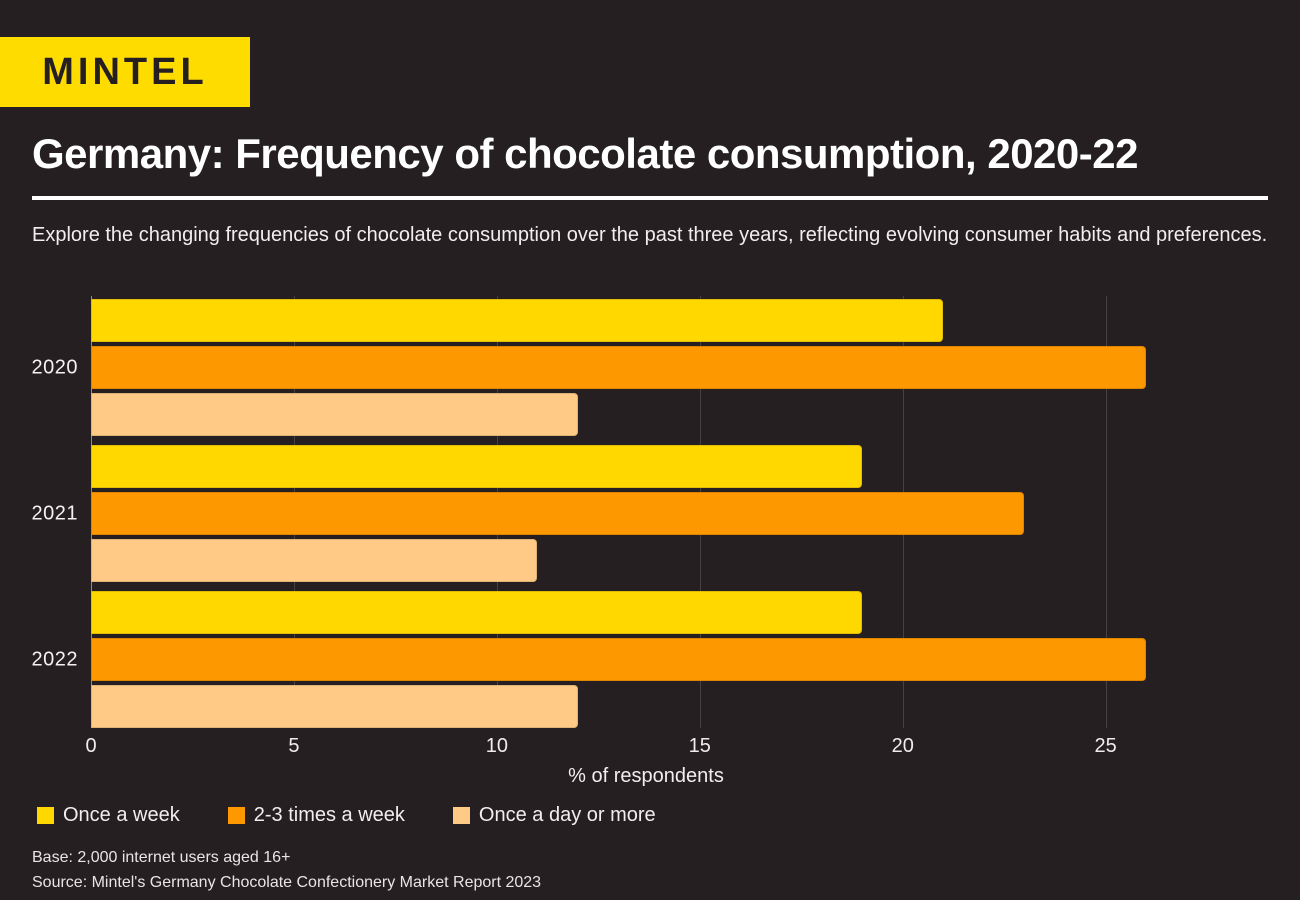 The image size is (1300, 900). I want to click on bar-2021-once-a-day-or-more, so click(314, 560).